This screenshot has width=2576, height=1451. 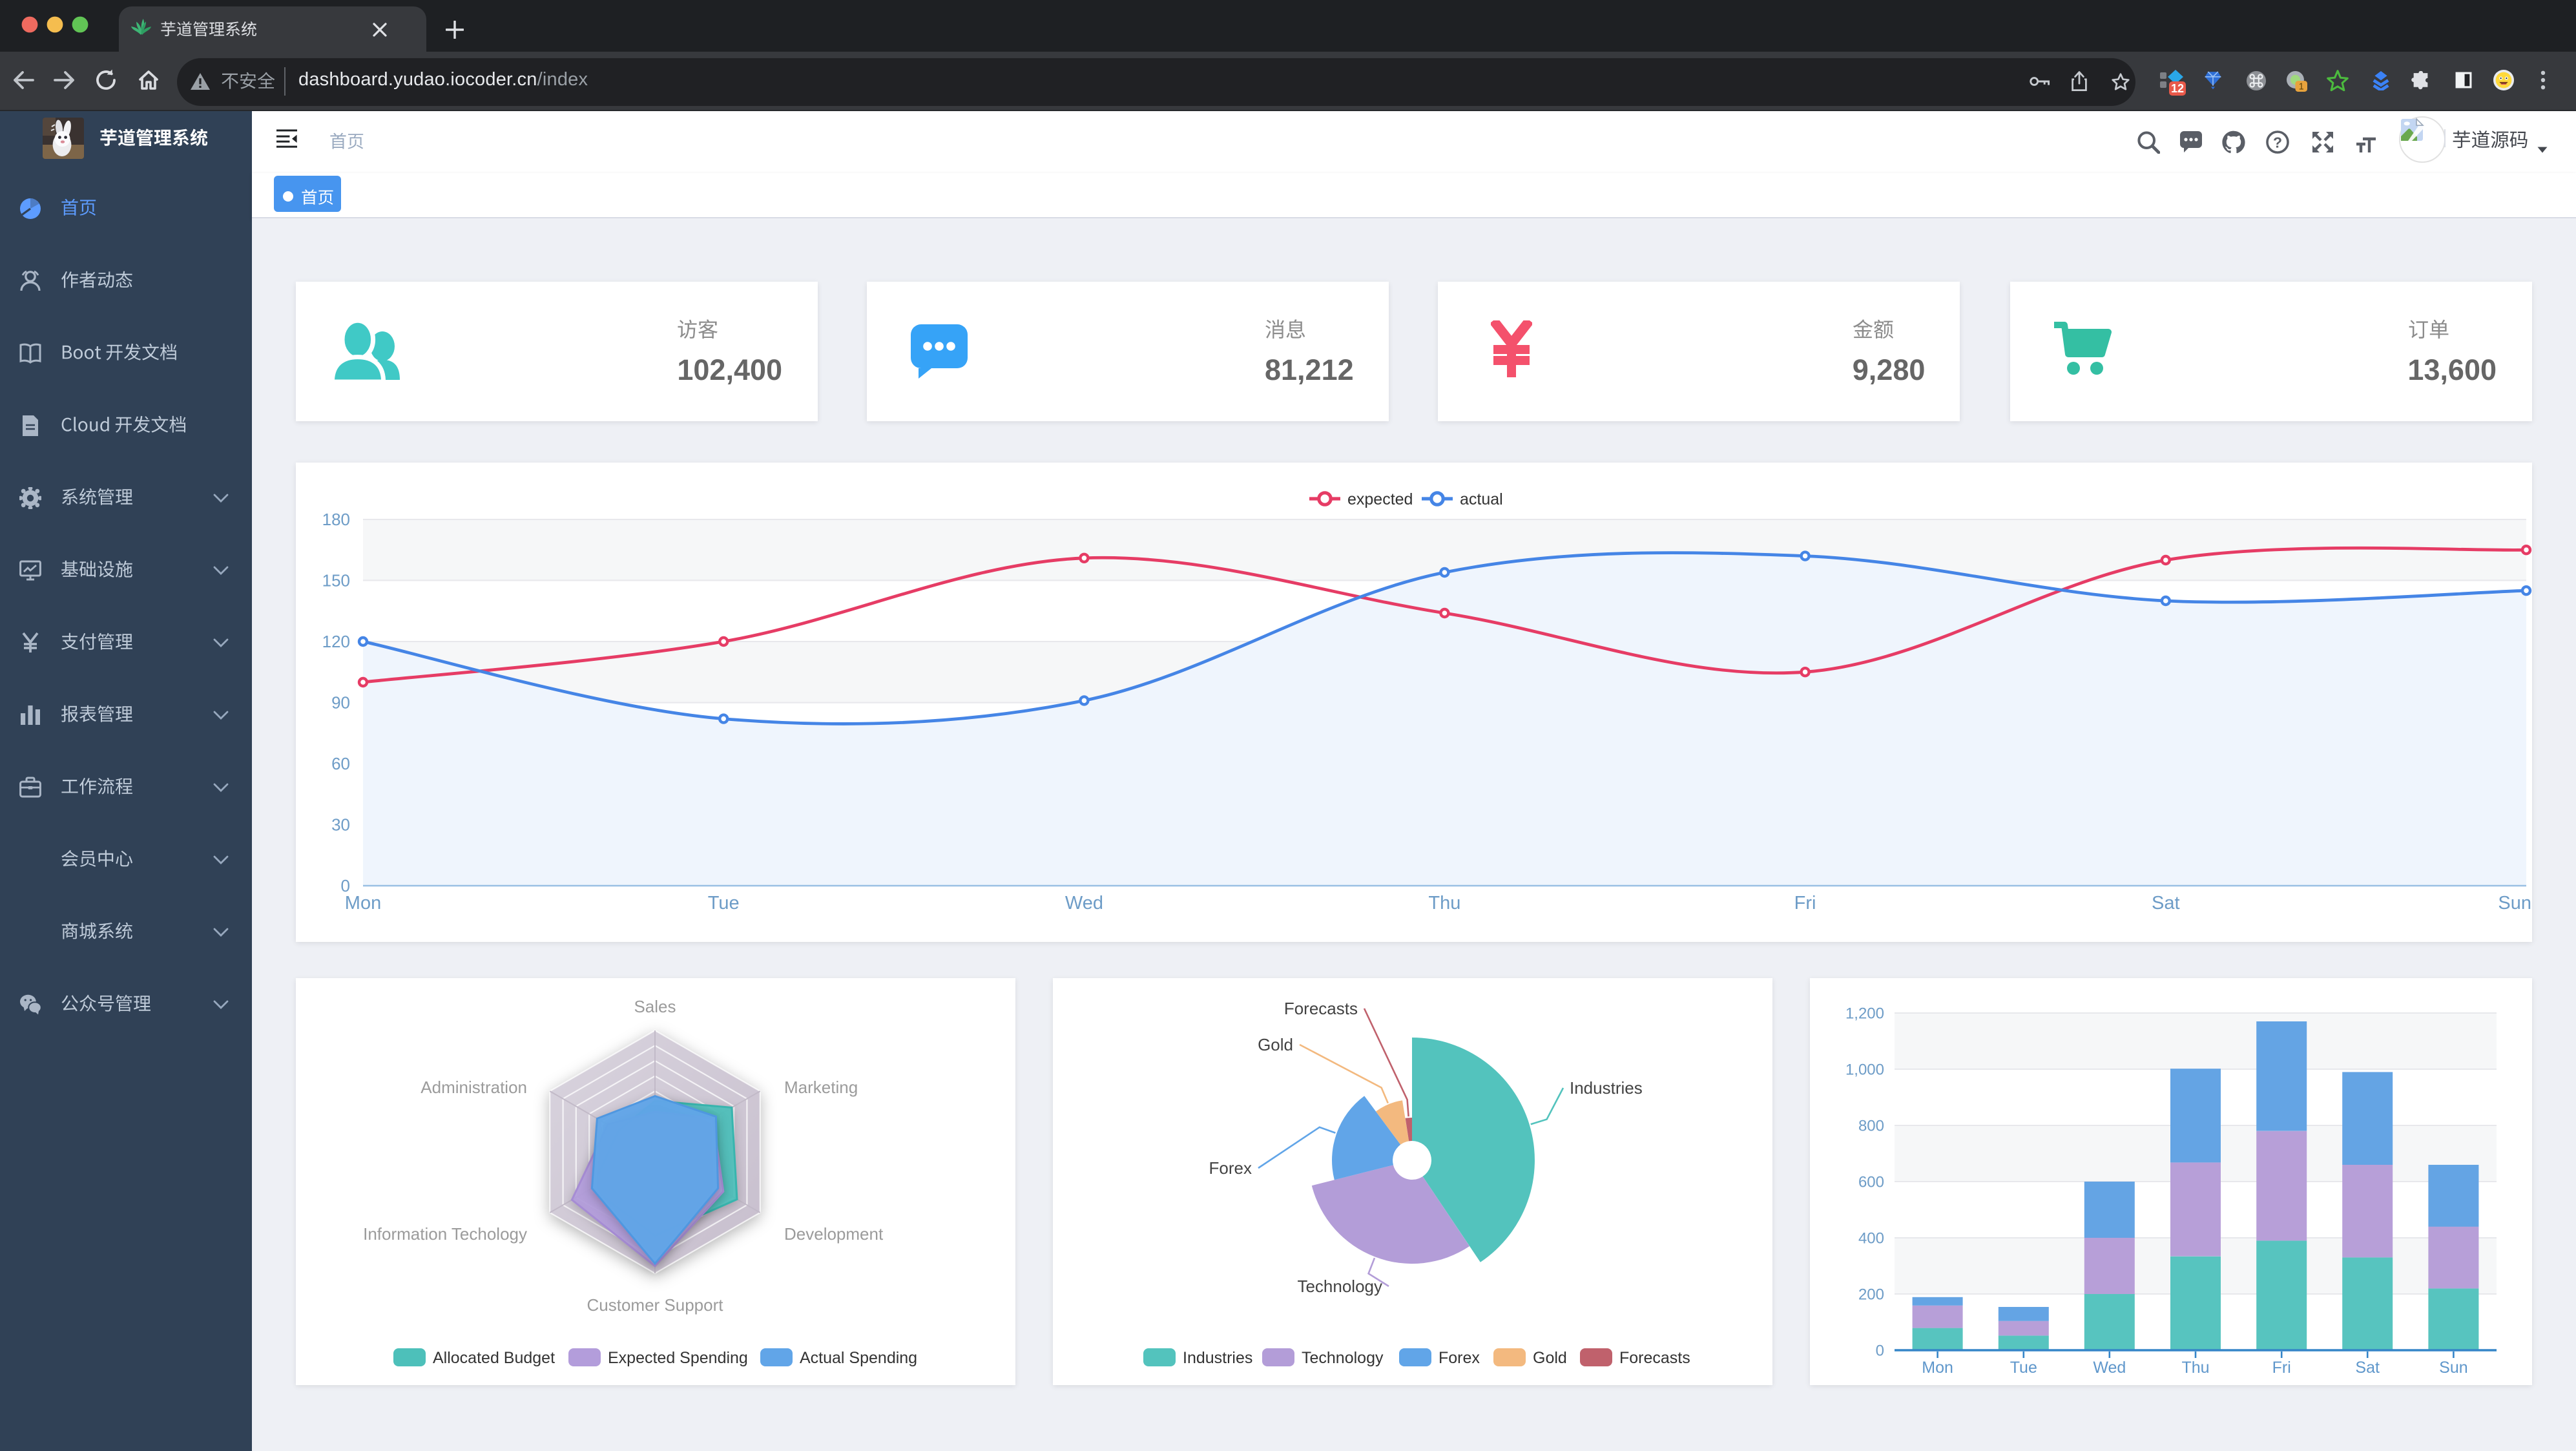 I want to click on svg-text: Sales, so click(x=654, y=1006).